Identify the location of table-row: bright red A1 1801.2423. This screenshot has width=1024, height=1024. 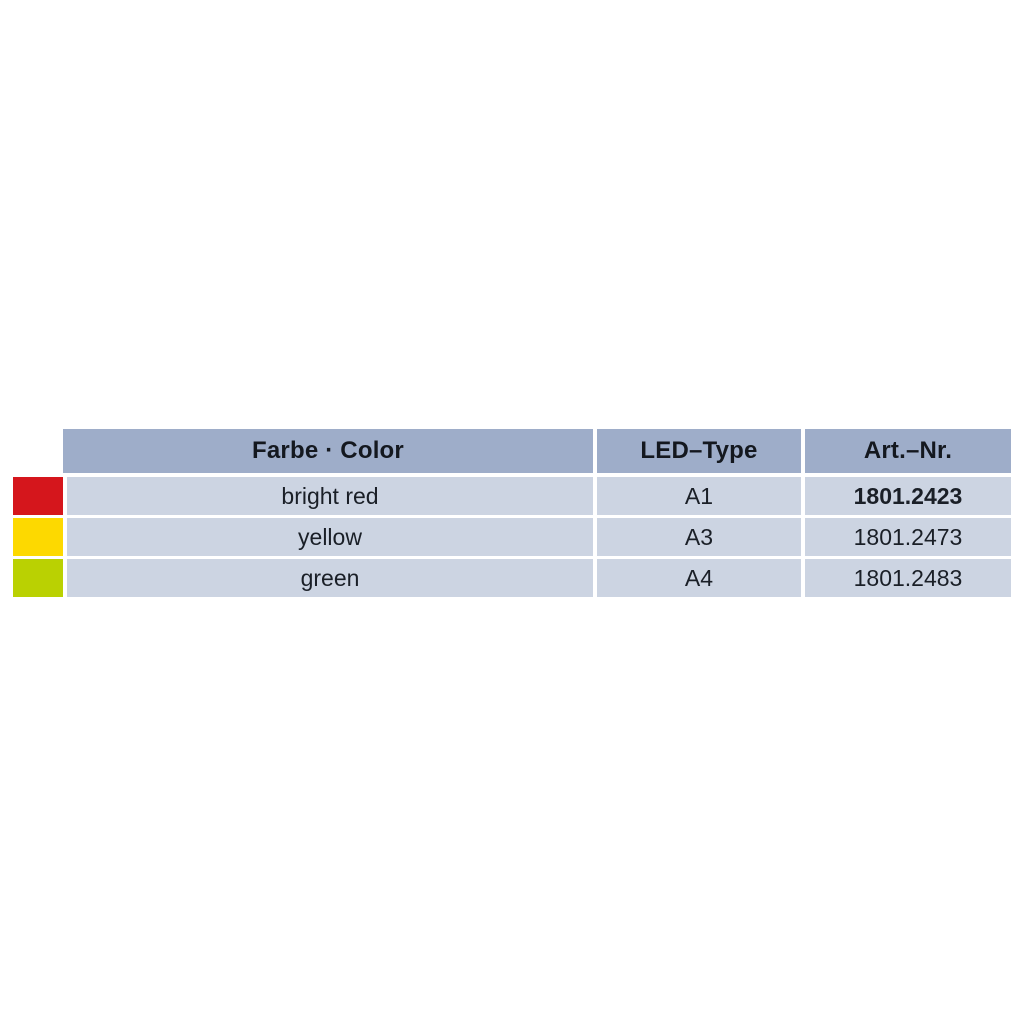
(512, 496).